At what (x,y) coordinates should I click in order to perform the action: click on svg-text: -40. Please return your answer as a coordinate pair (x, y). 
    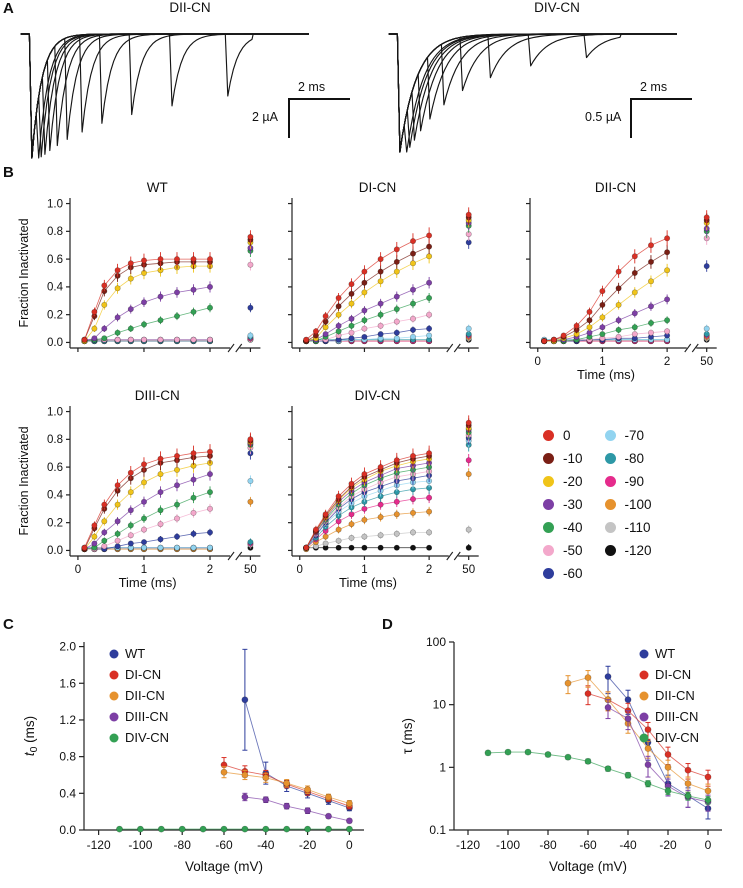
    Looking at the image, I should click on (266, 845).